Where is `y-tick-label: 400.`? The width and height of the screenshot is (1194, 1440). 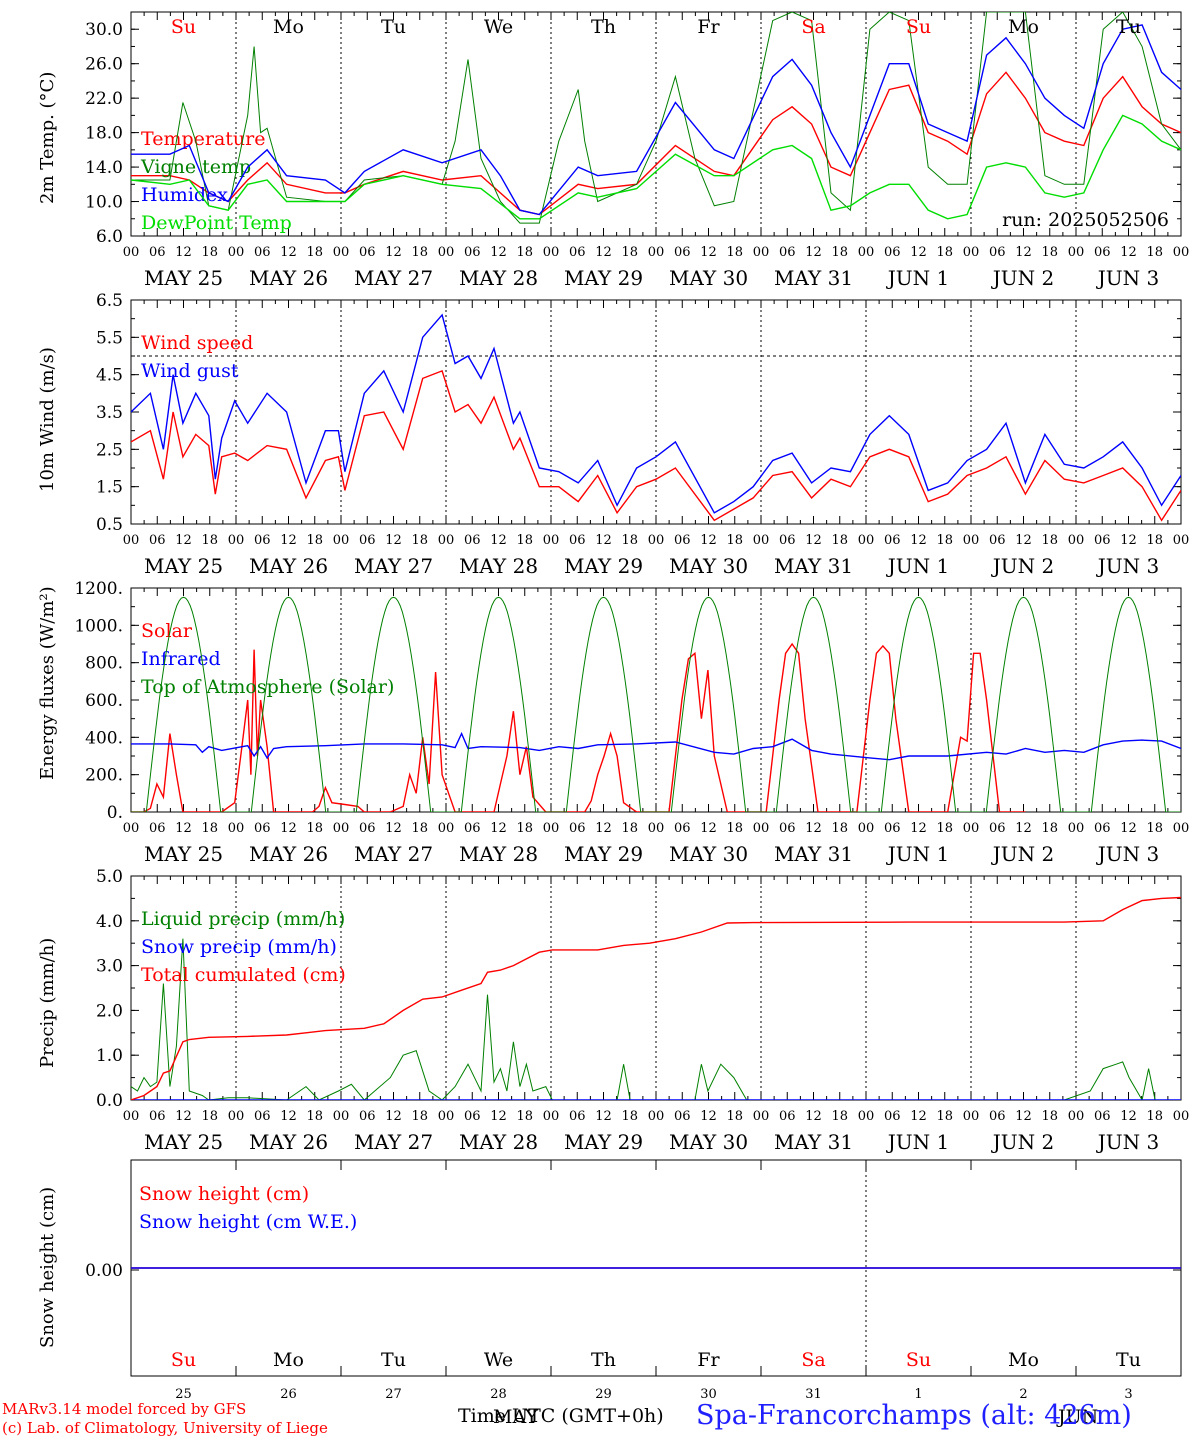
y-tick-label: 400. is located at coordinates (104, 738).